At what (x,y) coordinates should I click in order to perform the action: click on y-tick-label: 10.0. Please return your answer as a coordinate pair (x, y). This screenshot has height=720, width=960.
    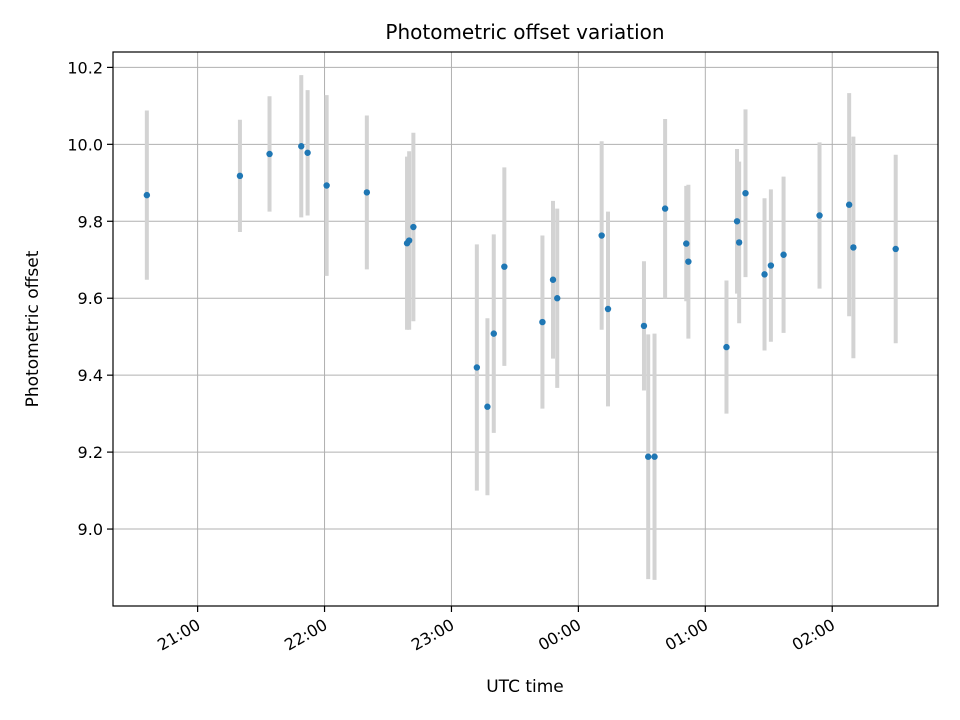
    Looking at the image, I should click on (85, 144).